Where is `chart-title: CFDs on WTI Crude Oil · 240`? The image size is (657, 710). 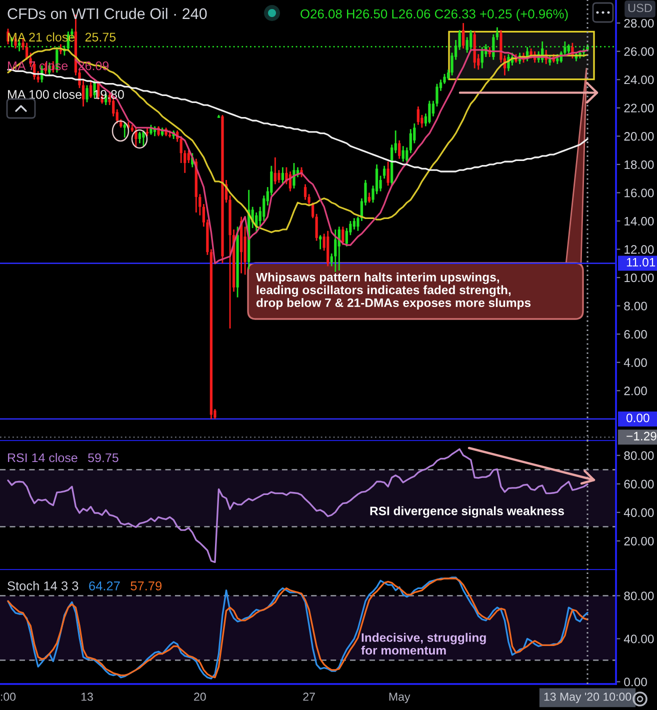
chart-title: CFDs on WTI Crude Oil · 240 is located at coordinates (107, 14).